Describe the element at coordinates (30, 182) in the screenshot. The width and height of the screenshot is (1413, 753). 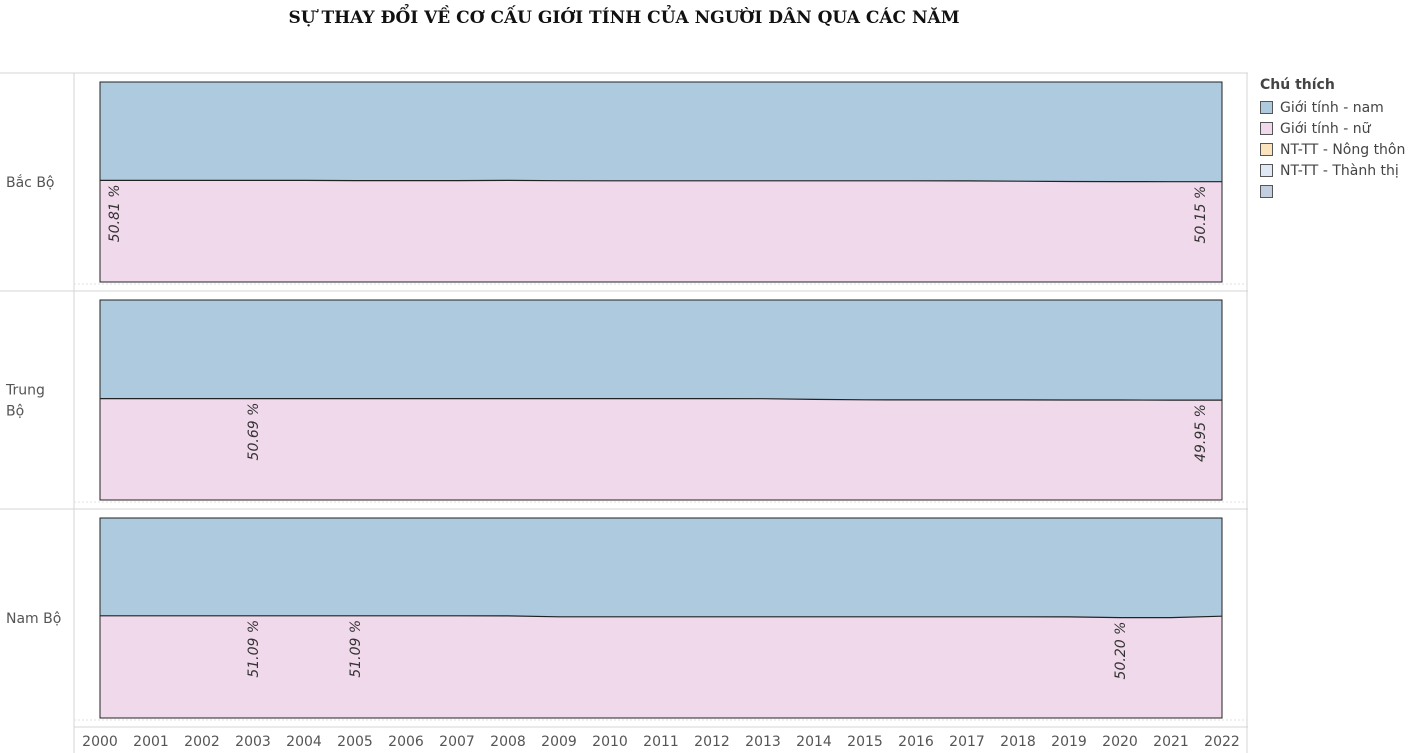
I see `row-label: Bắc Bộ` at that location.